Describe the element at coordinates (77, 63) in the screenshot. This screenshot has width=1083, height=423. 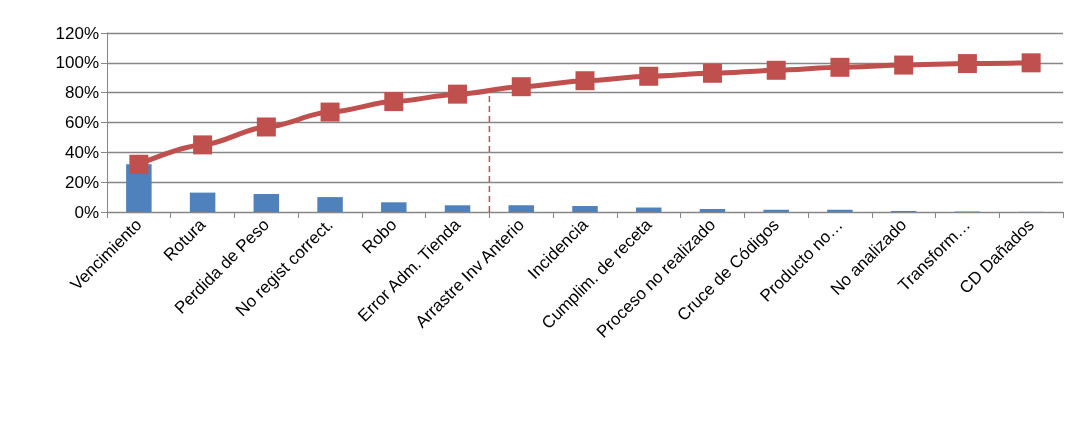
I see `y-tick-label: 100%` at that location.